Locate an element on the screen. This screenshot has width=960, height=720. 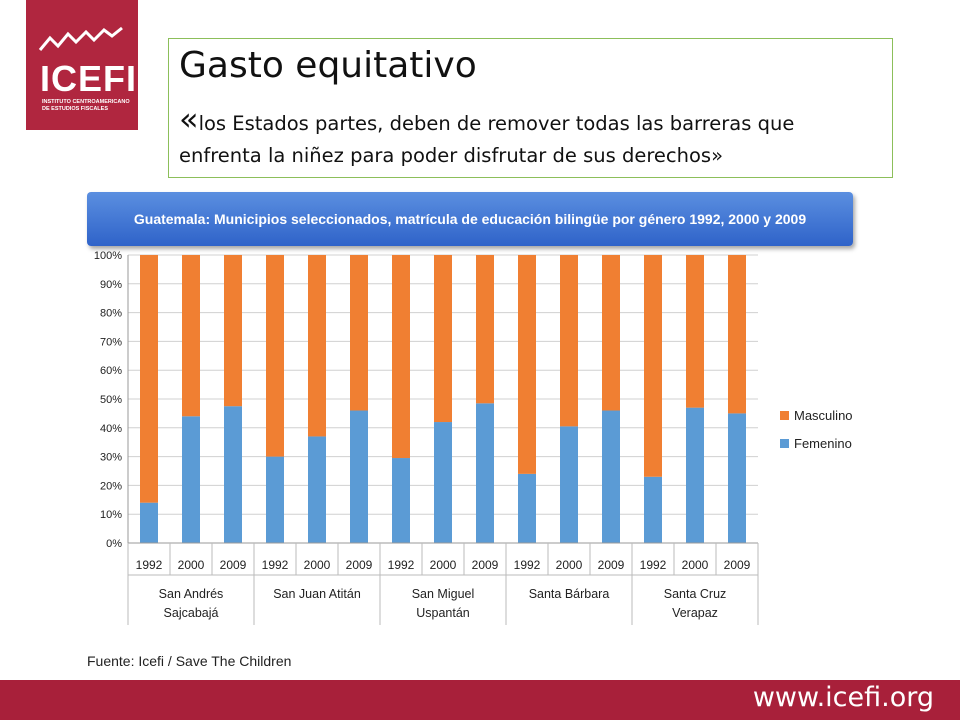
group-label: Santa Bárbara is located at coordinates (569, 594).